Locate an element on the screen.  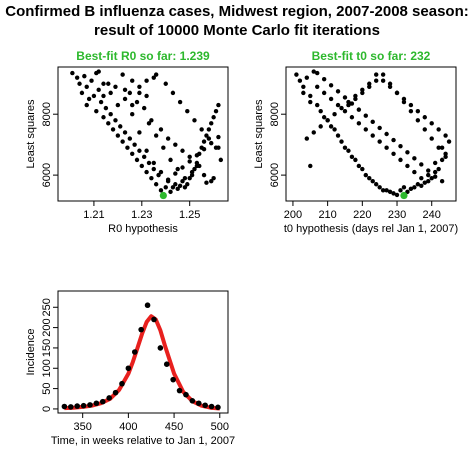
x-tick-label: 400 is located at coordinates (128, 427).